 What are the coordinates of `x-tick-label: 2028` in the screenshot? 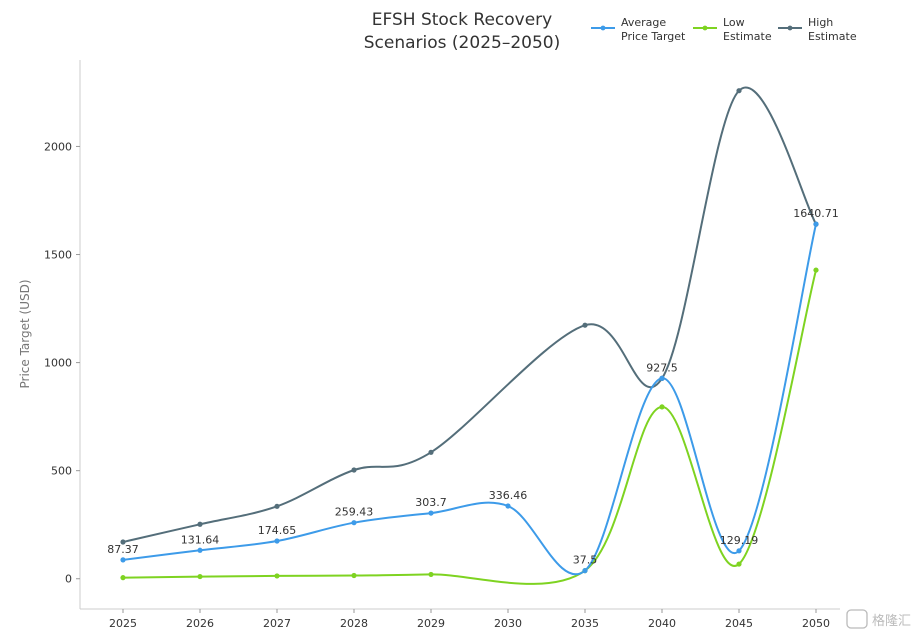 It's located at (354, 623).